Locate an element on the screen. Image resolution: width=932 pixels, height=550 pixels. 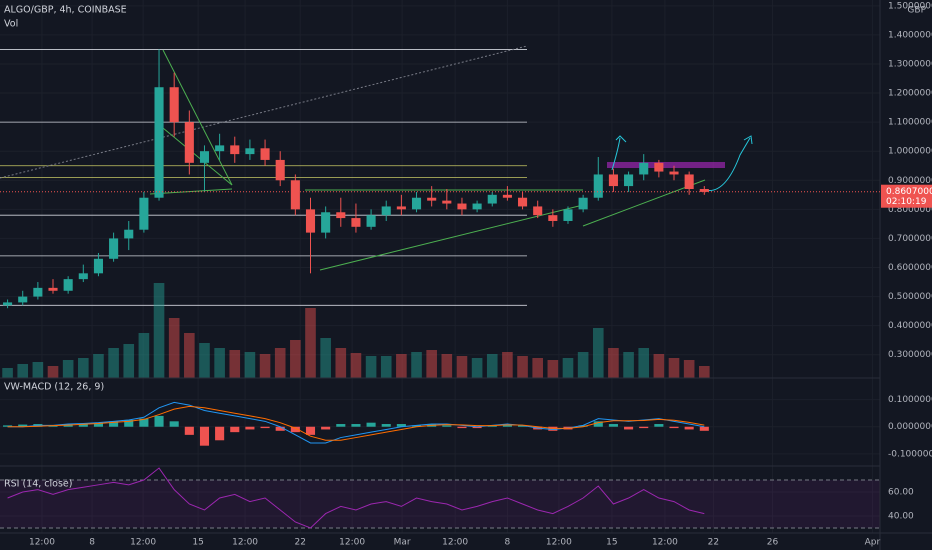
y-tick-label: 0.40000000 is located at coordinates (910, 326).